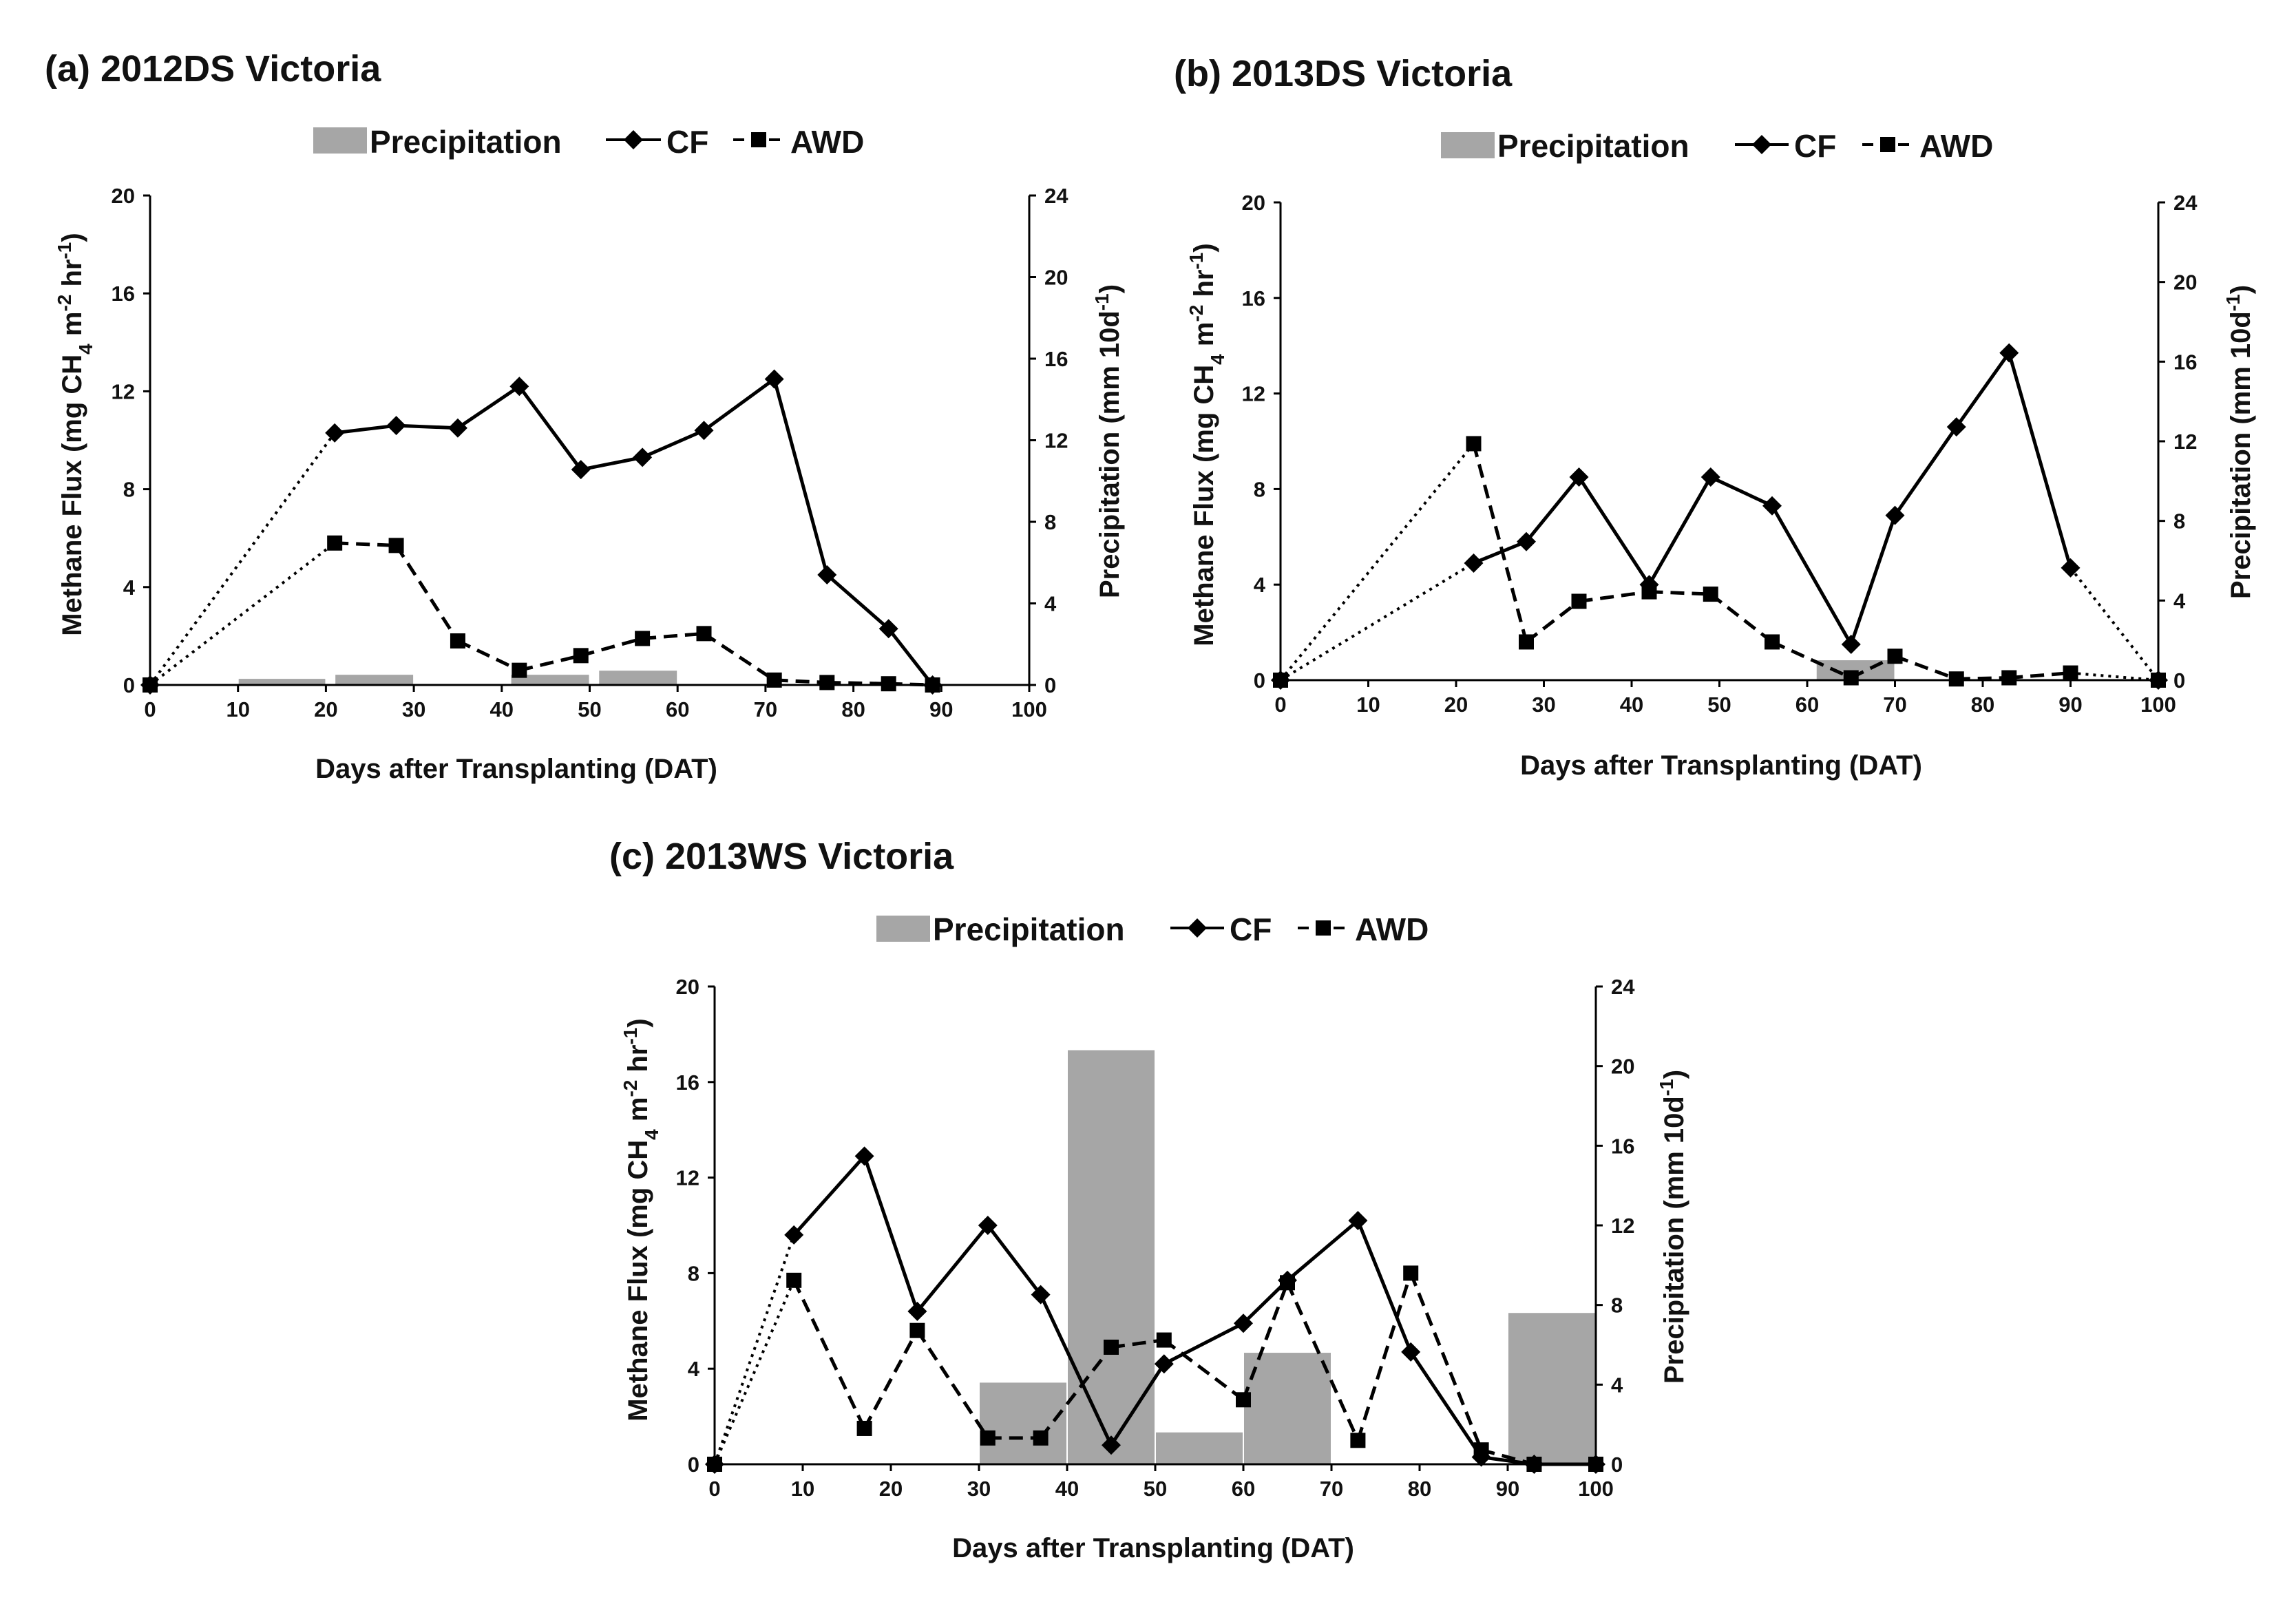 Image resolution: width=2296 pixels, height=1604 pixels. I want to click on x-tick-label: 80, so click(853, 709).